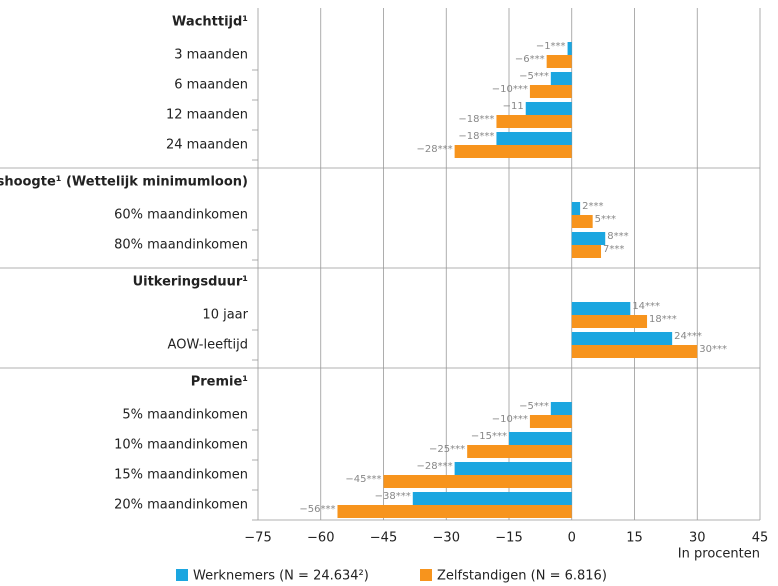 Image resolution: width=778 pixels, height=586 pixels. I want to click on x-tick-label: 45, so click(760, 538).